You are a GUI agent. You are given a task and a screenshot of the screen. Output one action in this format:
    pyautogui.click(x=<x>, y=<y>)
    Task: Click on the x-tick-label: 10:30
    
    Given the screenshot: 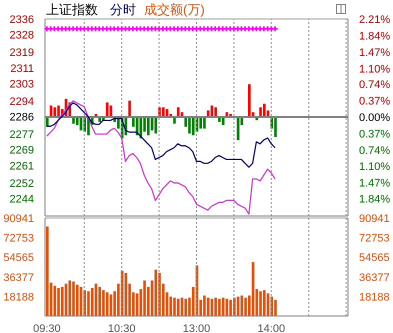 What is the action you would take?
    pyautogui.click(x=122, y=327)
    